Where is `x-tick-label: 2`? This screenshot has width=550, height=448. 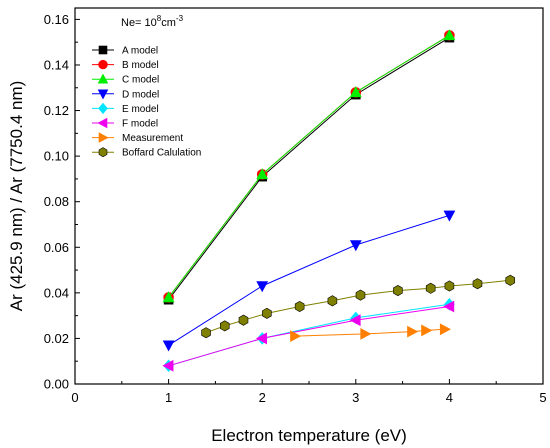
x-tick-label: 2 is located at coordinates (262, 397).